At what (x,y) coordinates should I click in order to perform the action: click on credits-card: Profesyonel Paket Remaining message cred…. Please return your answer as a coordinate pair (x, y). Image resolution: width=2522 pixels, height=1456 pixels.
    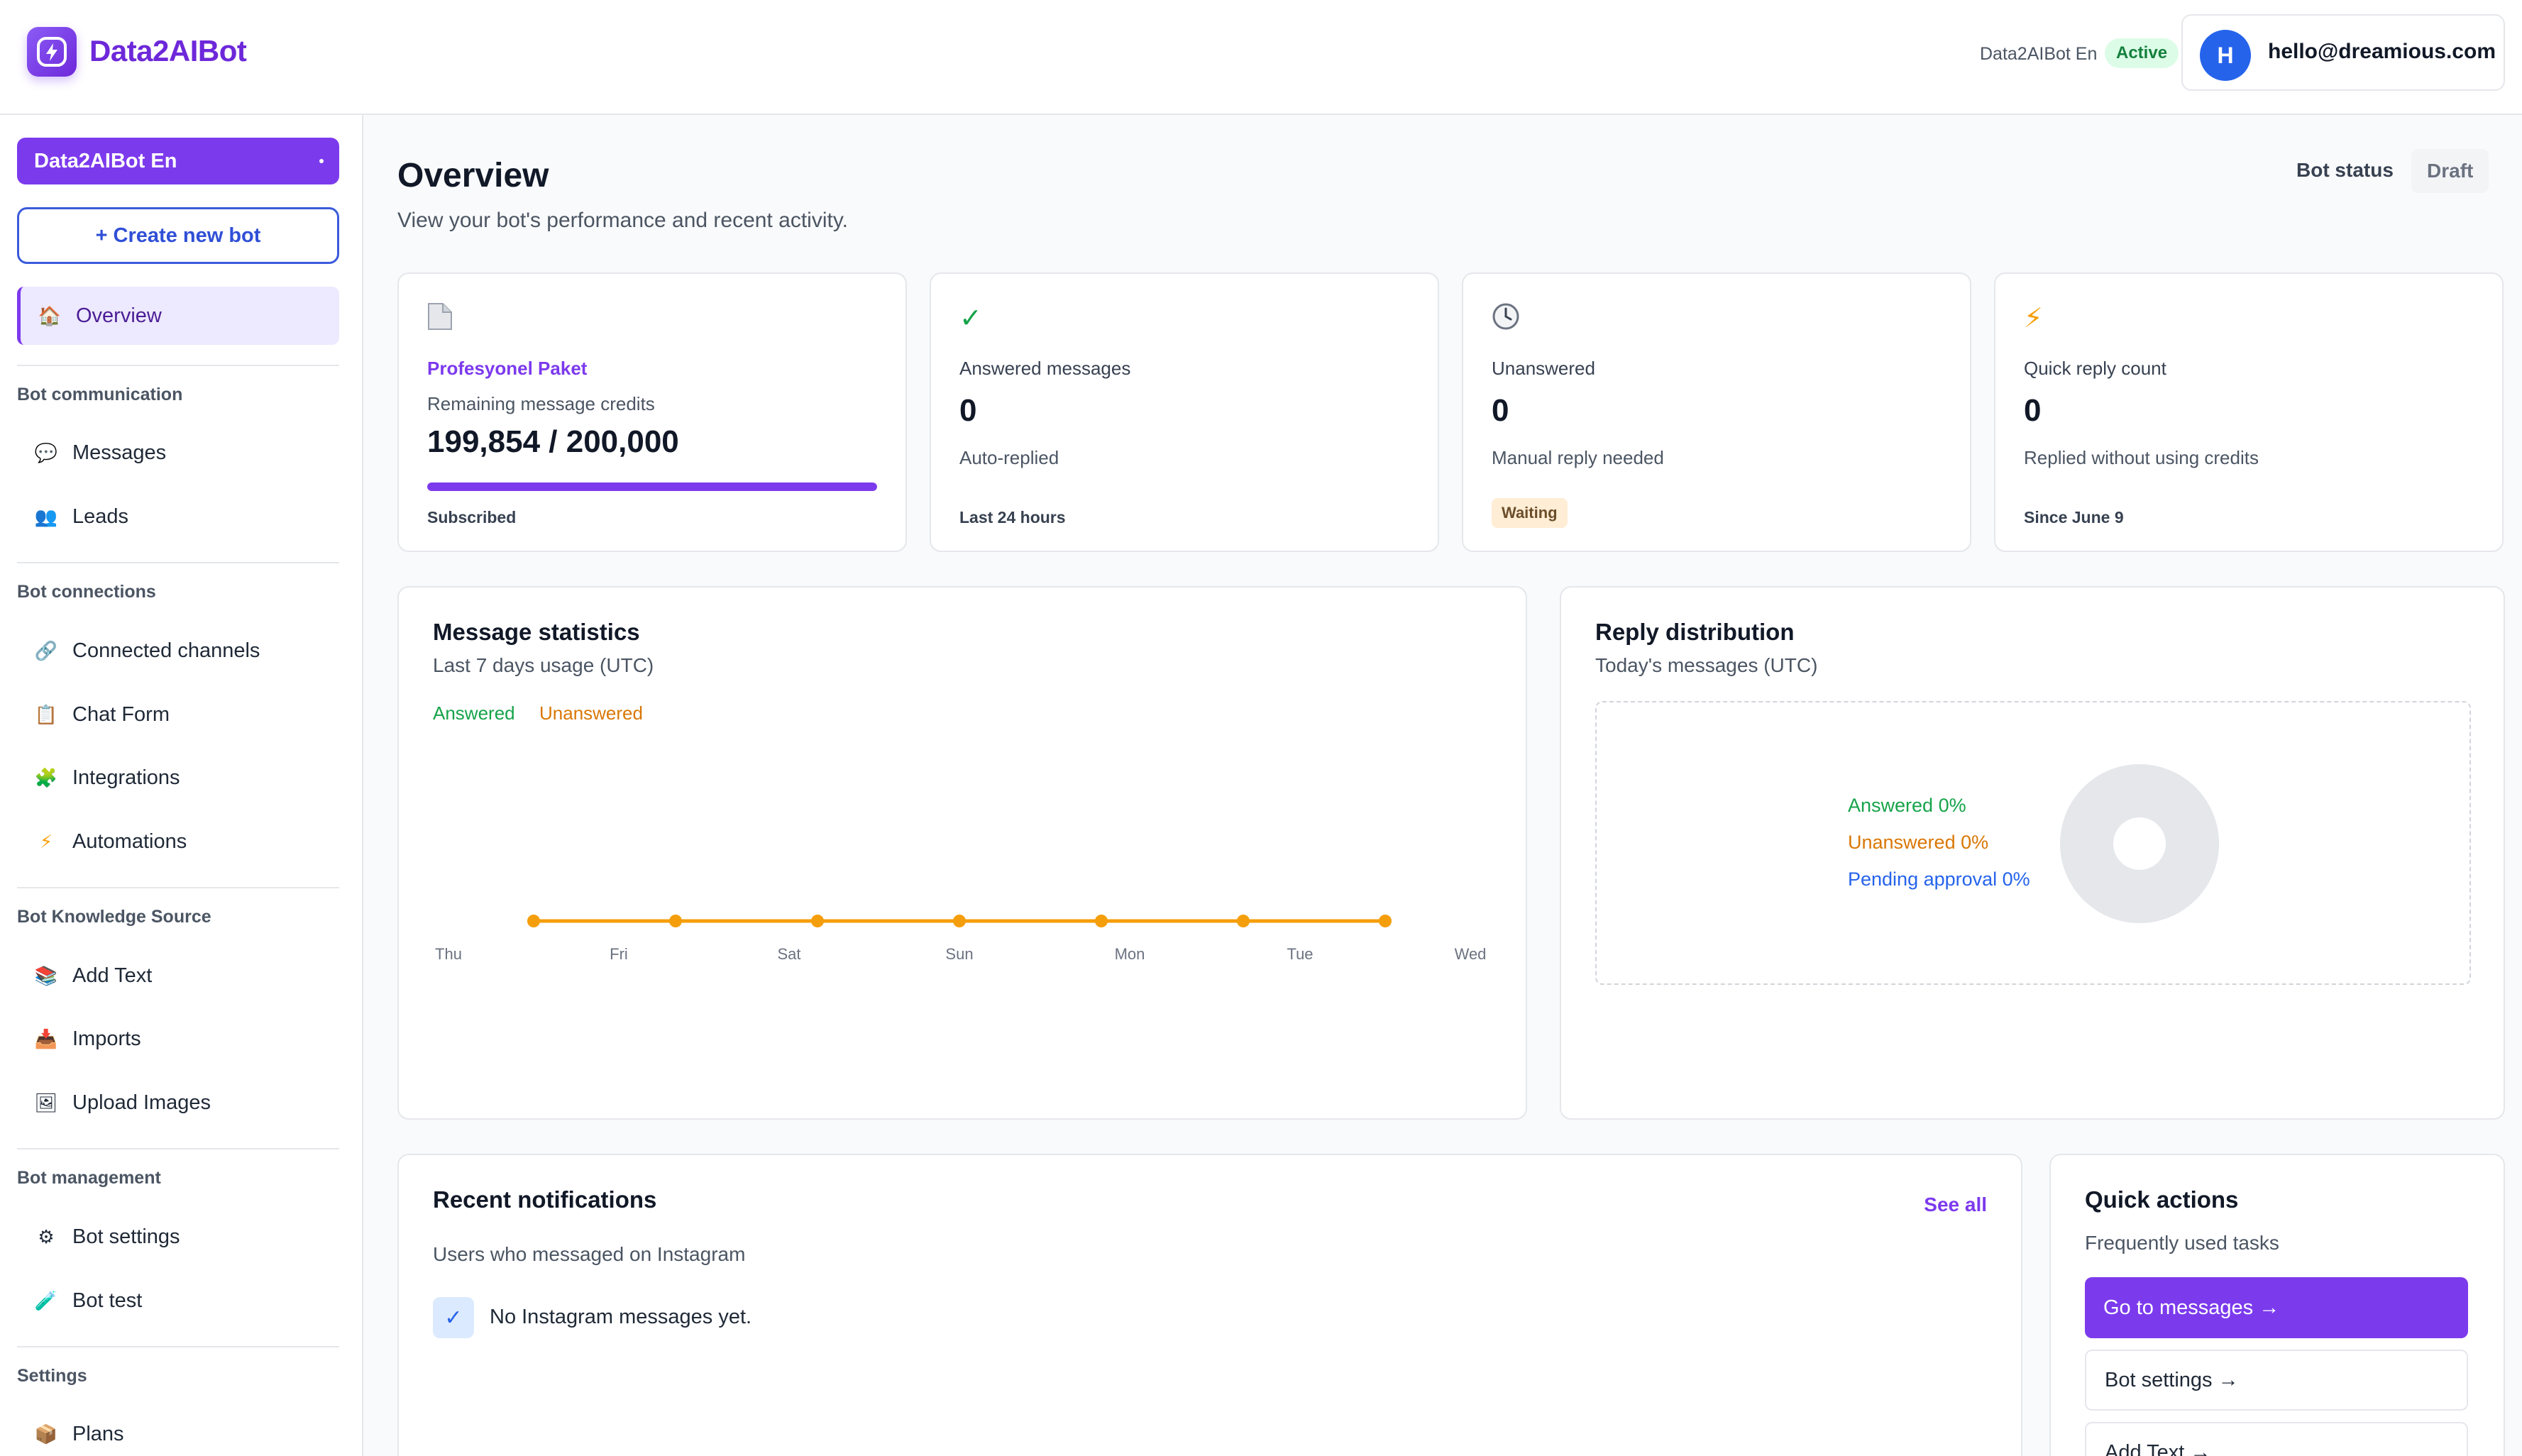
    Looking at the image, I should click on (652, 412).